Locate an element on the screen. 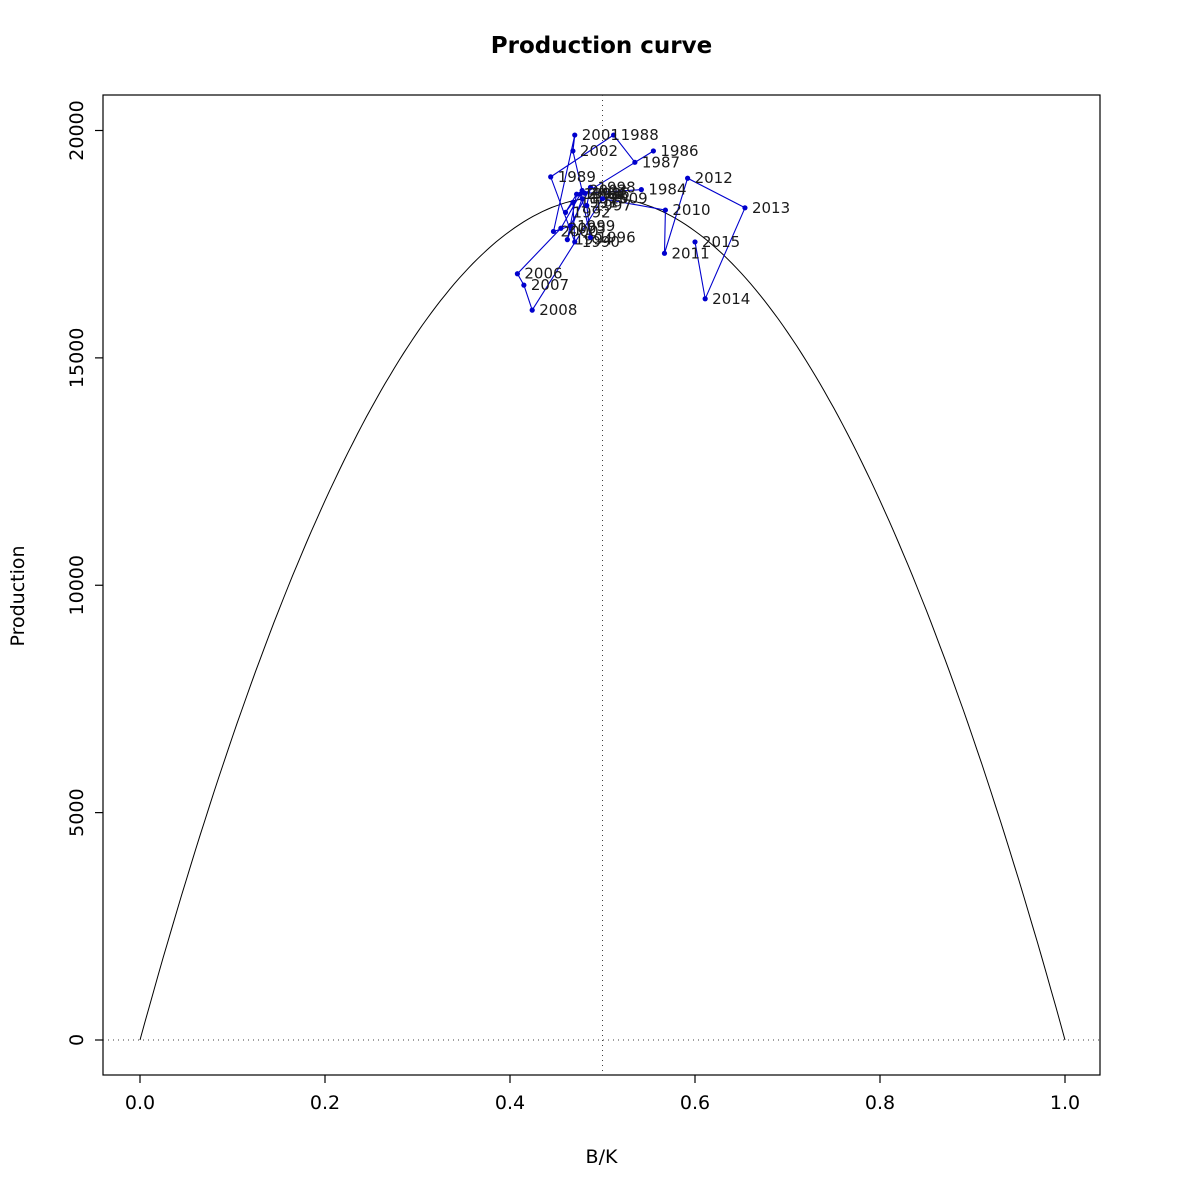  y-tick-label: 5000 is located at coordinates (77, 812).